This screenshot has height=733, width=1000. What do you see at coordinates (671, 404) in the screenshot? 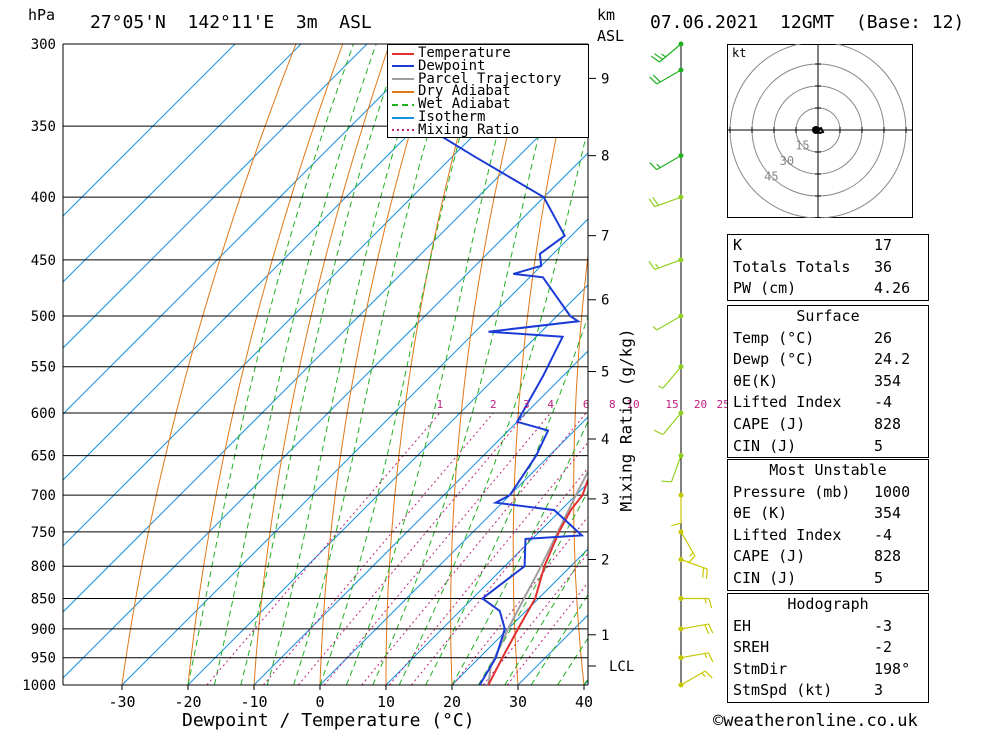
I see `mixing-ratio-label: 15` at bounding box center [671, 404].